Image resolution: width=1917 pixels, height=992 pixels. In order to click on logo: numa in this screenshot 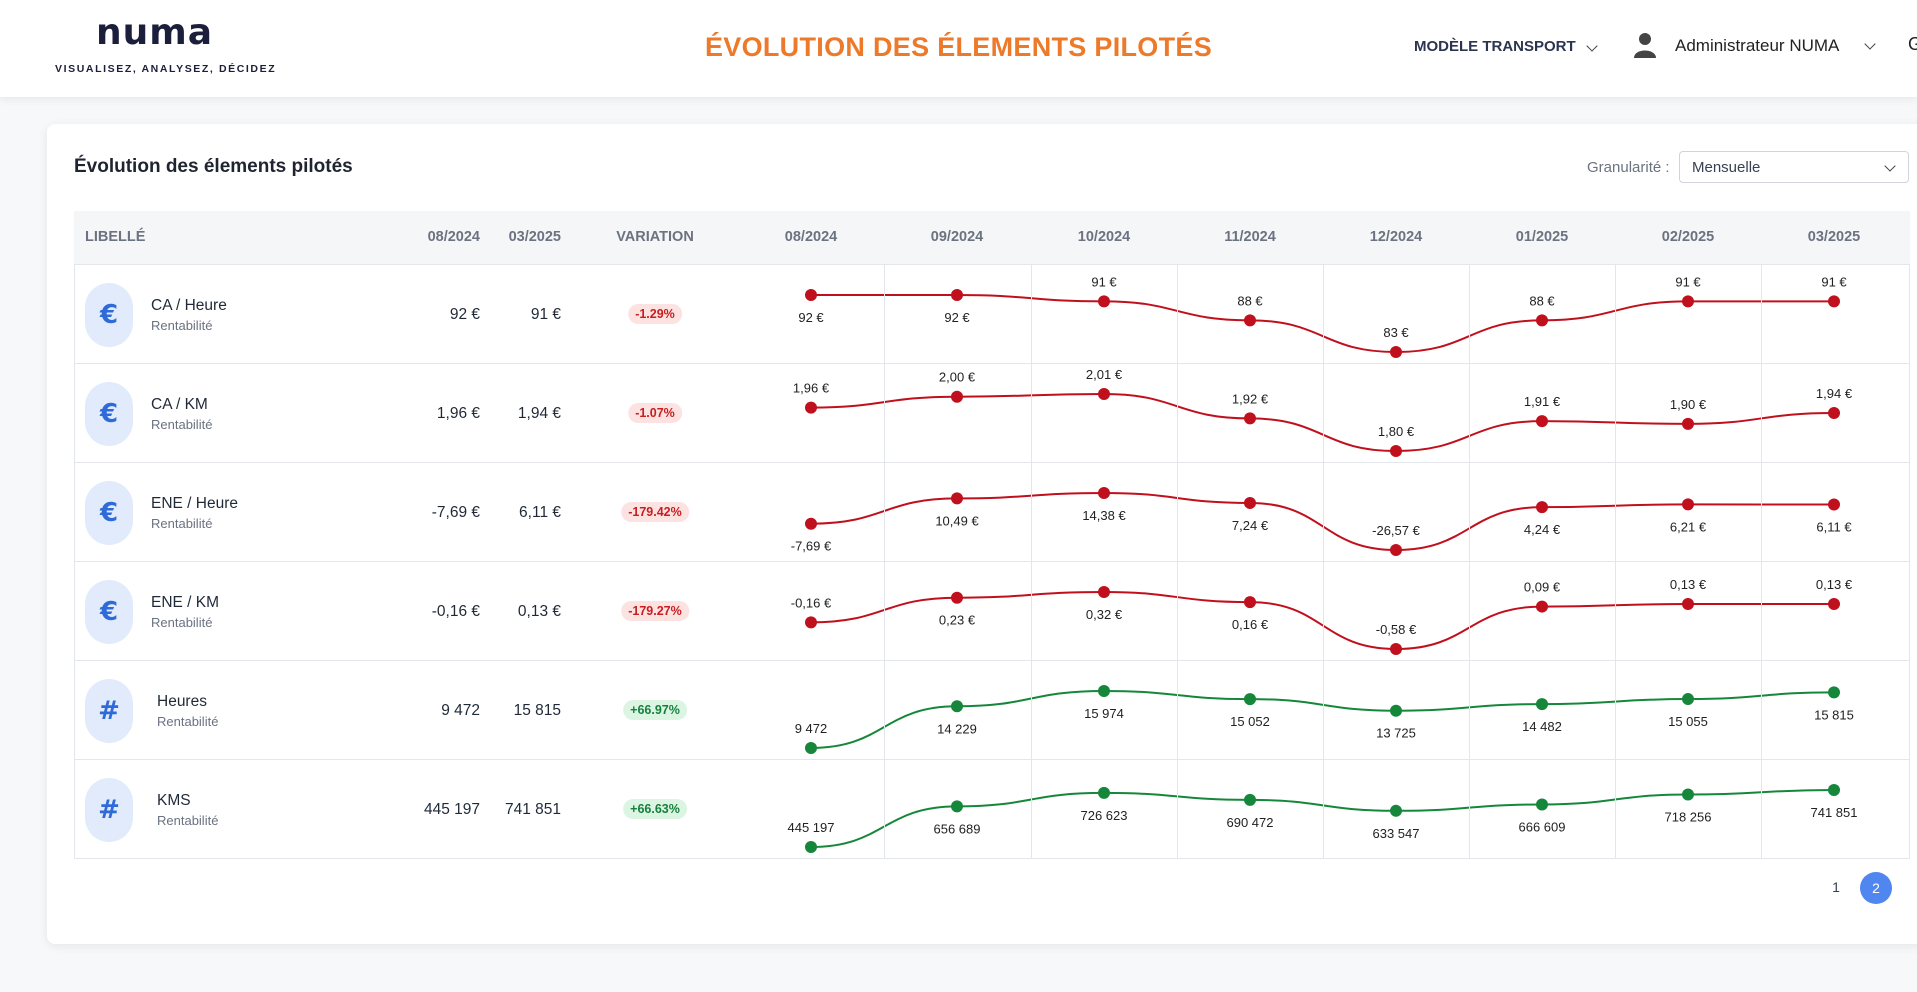, I will do `click(155, 32)`.